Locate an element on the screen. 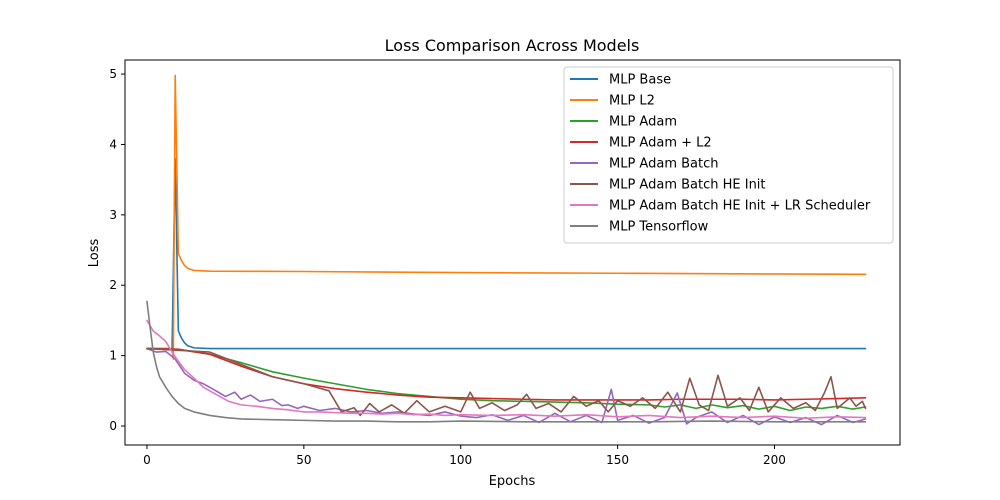  y-tick-label: 5 is located at coordinates (113, 74).